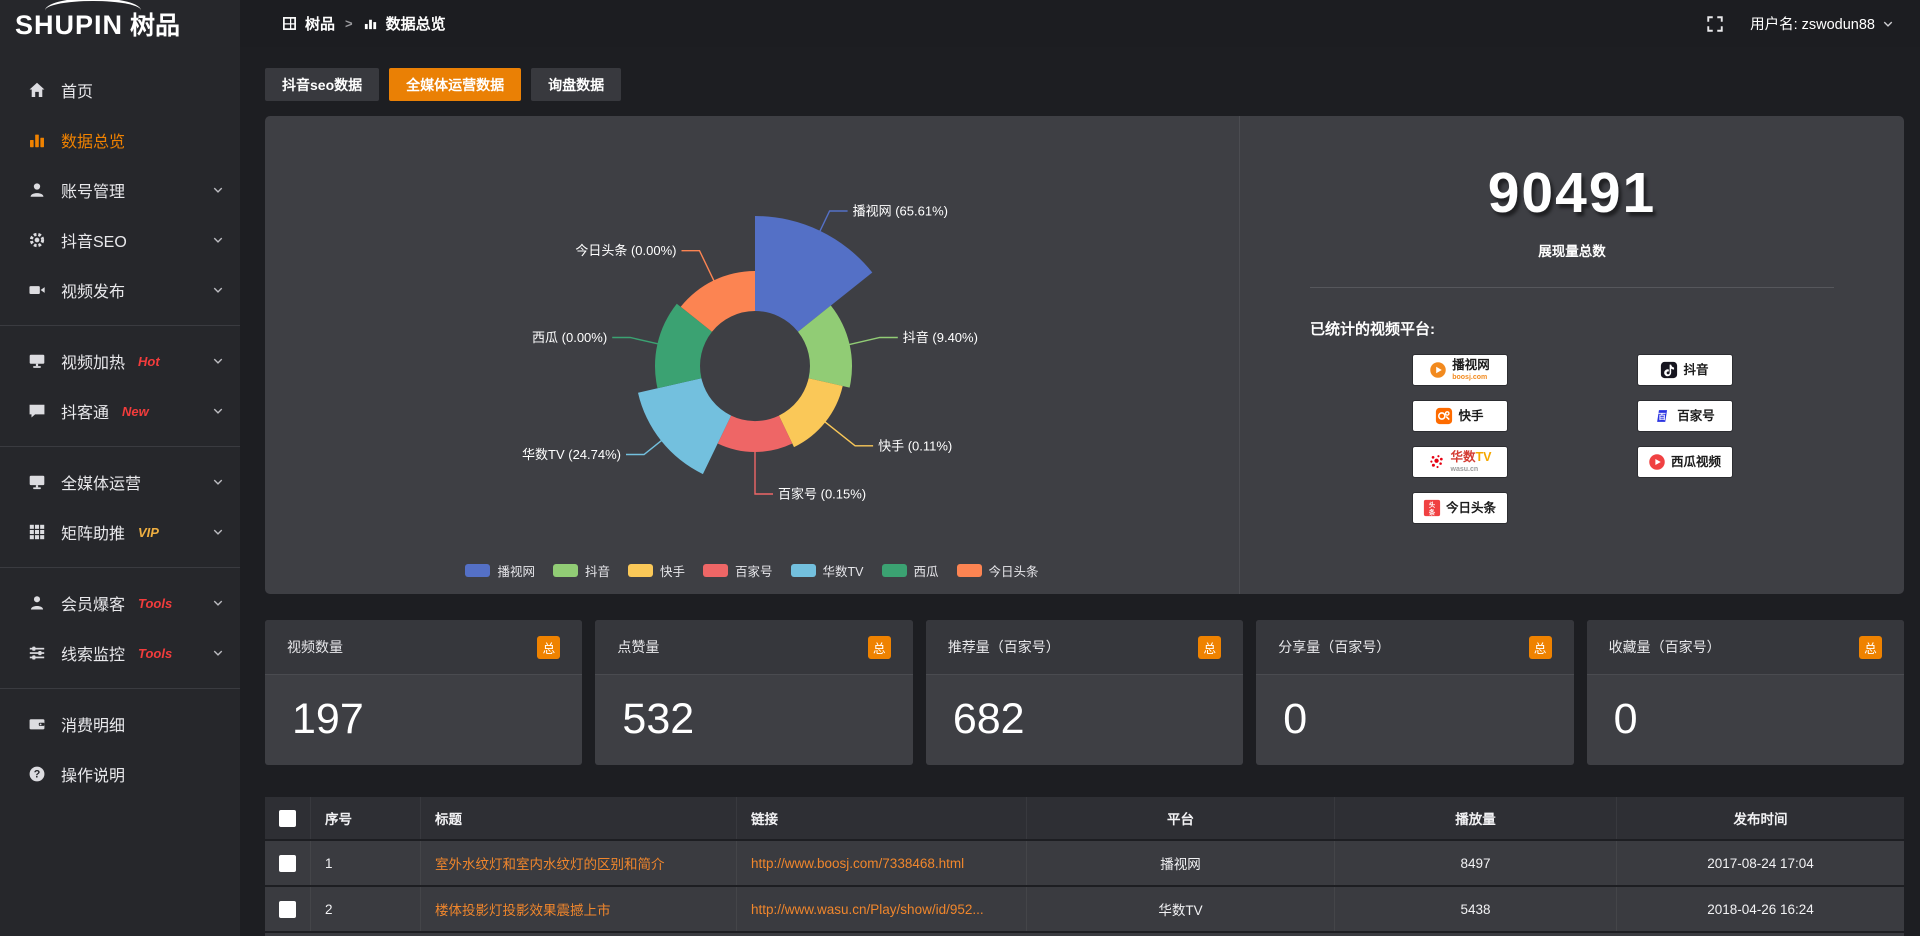  What do you see at coordinates (717, 301) in the screenshot?
I see `pie-slice-今日头条` at bounding box center [717, 301].